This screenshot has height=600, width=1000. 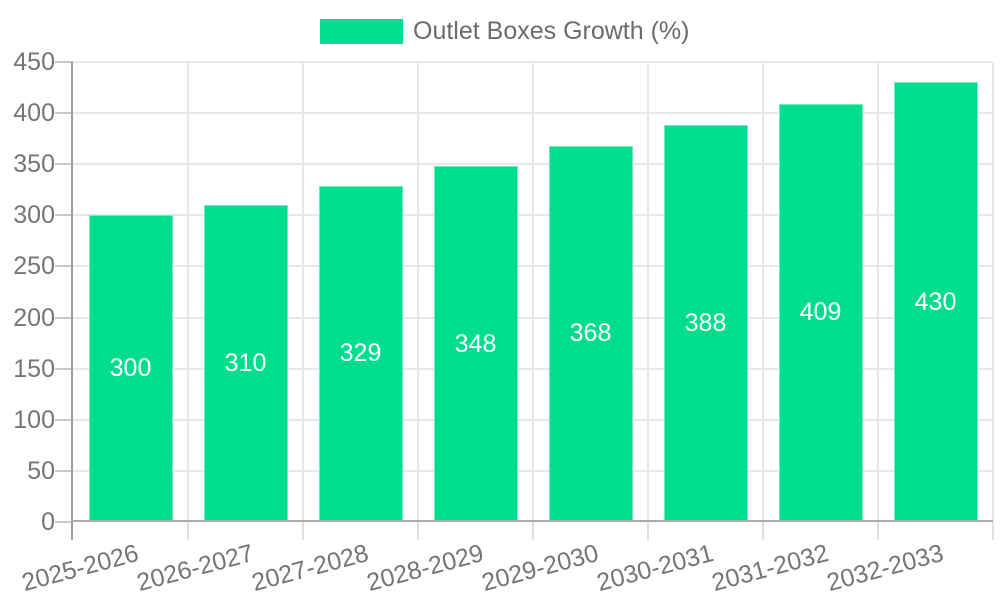 I want to click on y-axis-label: 100, so click(x=34, y=419).